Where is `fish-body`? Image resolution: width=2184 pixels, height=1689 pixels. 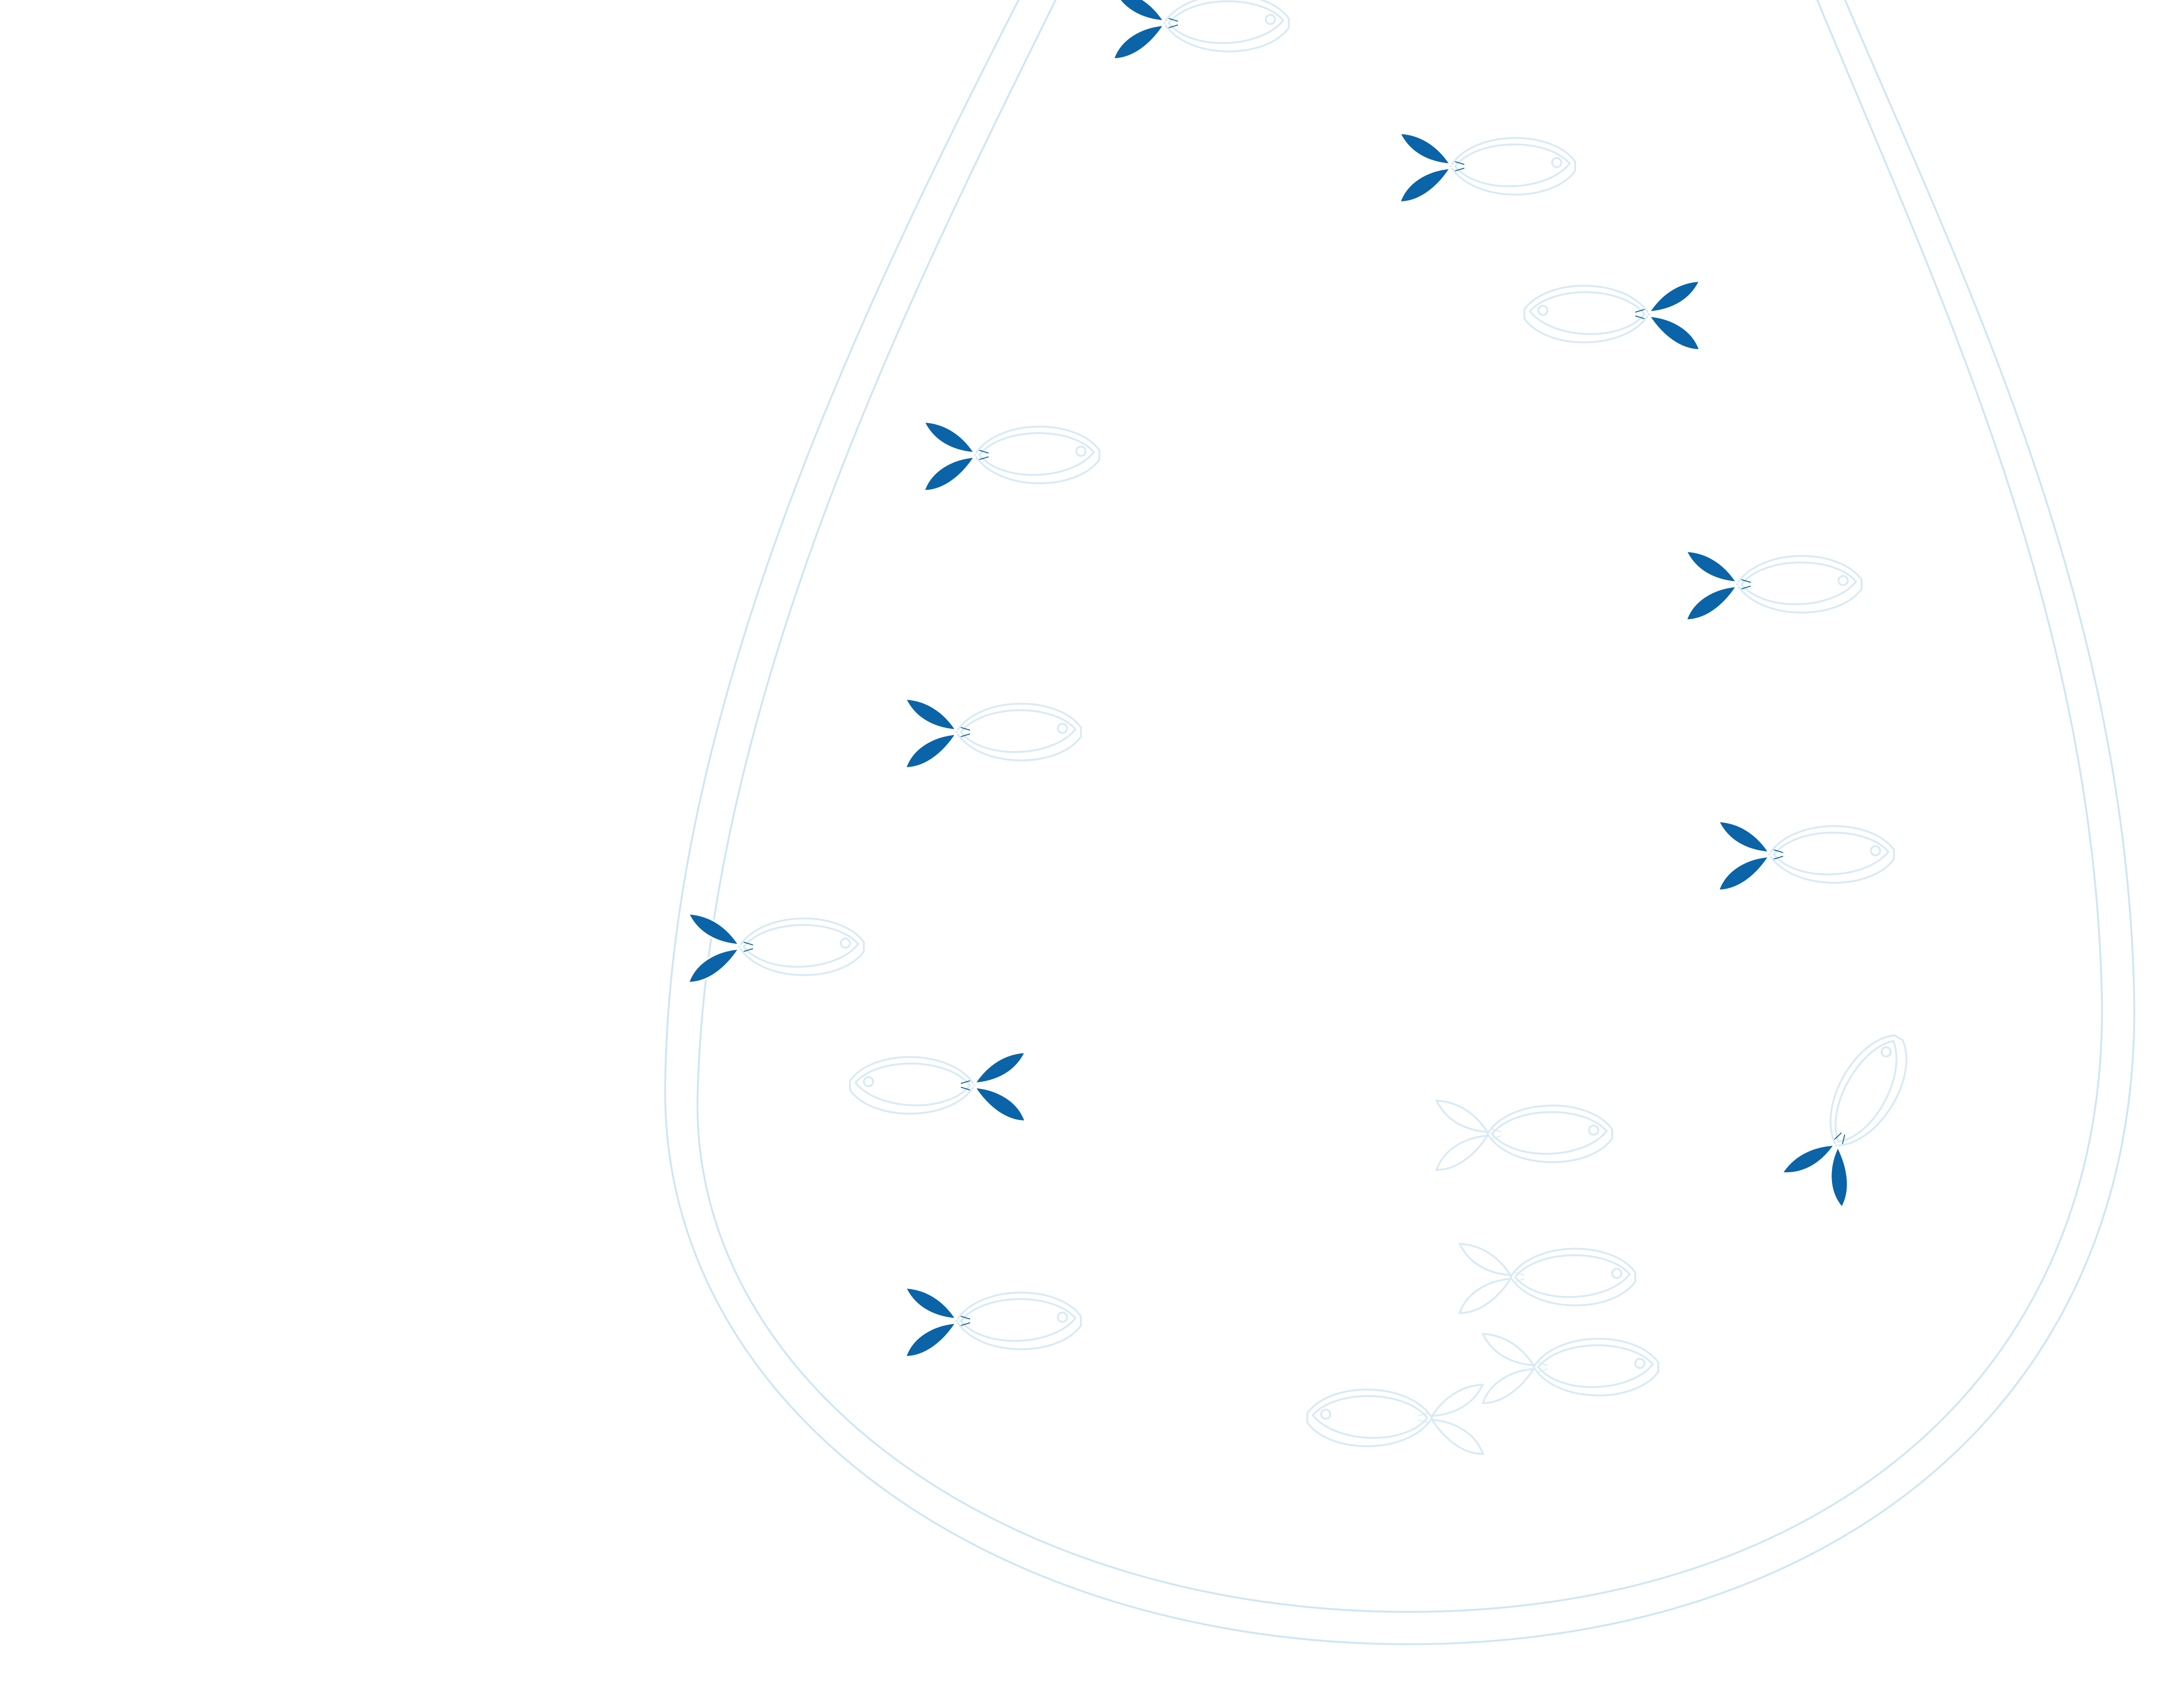 fish-body is located at coordinates (1868, 1090).